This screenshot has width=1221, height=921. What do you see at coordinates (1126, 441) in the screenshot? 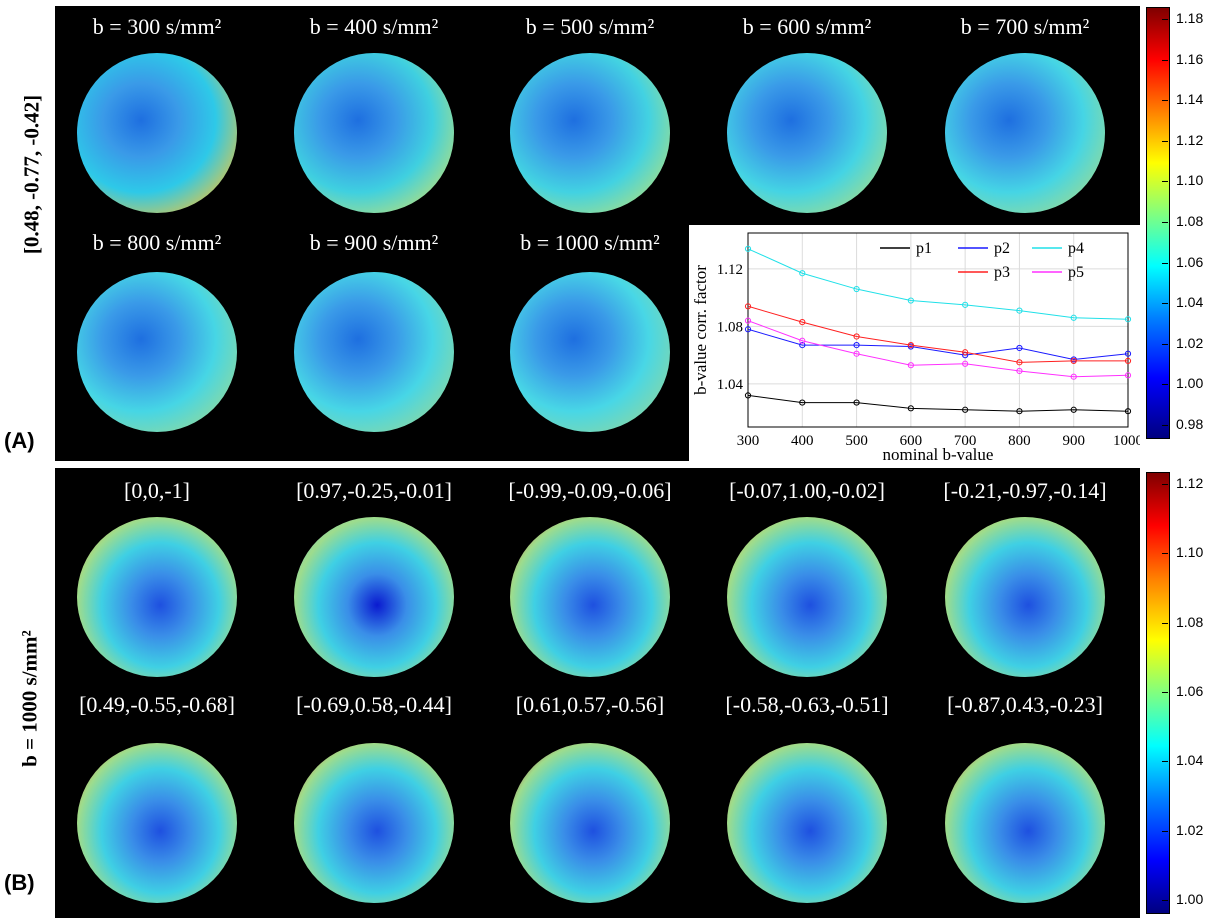
I see `x-tick-label: 1000` at bounding box center [1126, 441].